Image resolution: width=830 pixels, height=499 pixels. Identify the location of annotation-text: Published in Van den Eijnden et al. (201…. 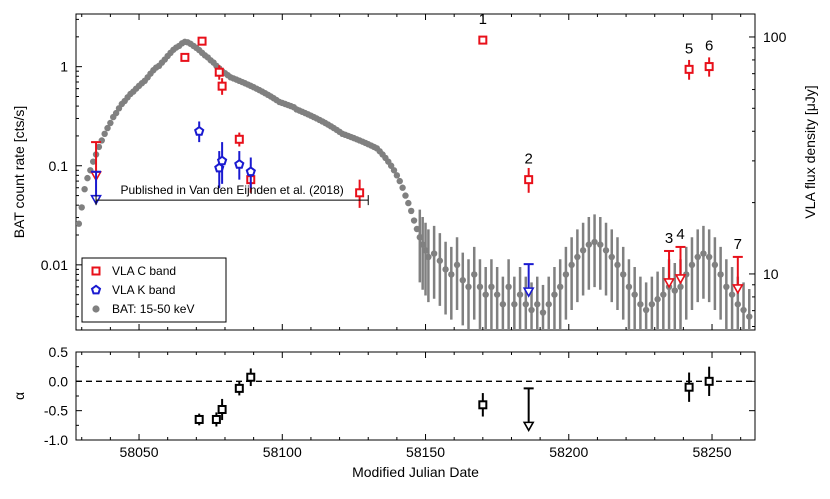
(232, 190).